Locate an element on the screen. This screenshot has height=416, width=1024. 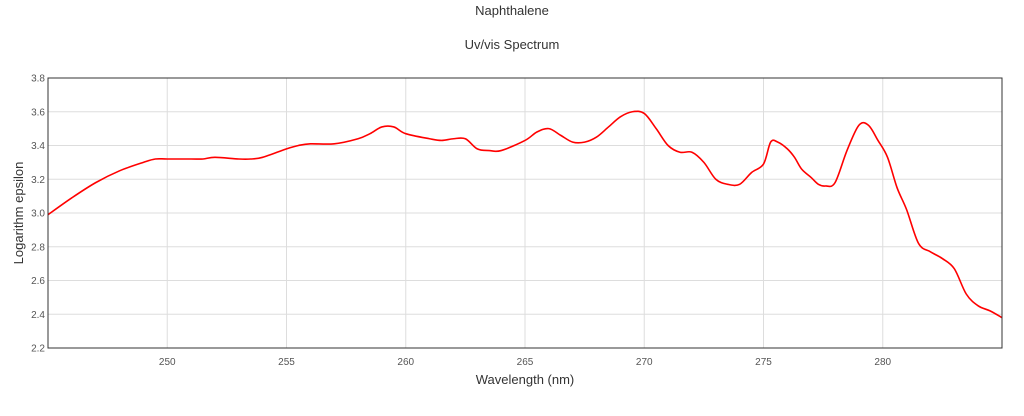
chart-subtitle: Uv/vis Spectrum is located at coordinates (512, 44).